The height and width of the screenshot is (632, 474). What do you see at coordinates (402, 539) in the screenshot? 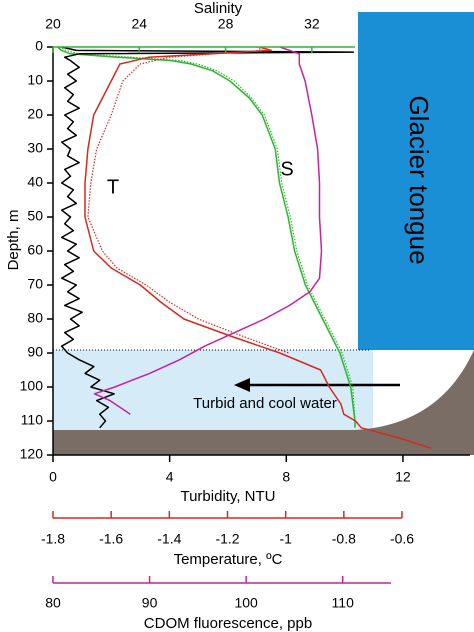
I see `x-tick-label: -0.6` at bounding box center [402, 539].